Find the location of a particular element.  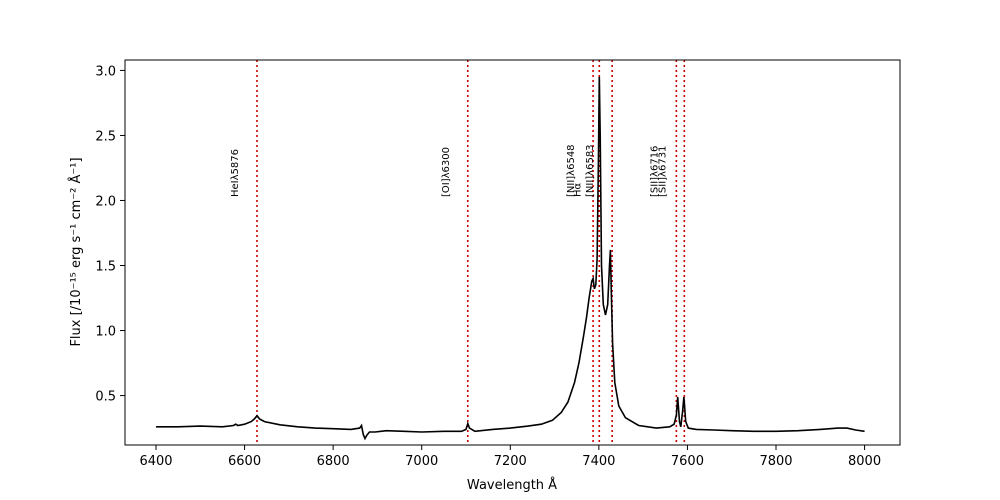

x-tick-label: 7200 is located at coordinates (510, 461).